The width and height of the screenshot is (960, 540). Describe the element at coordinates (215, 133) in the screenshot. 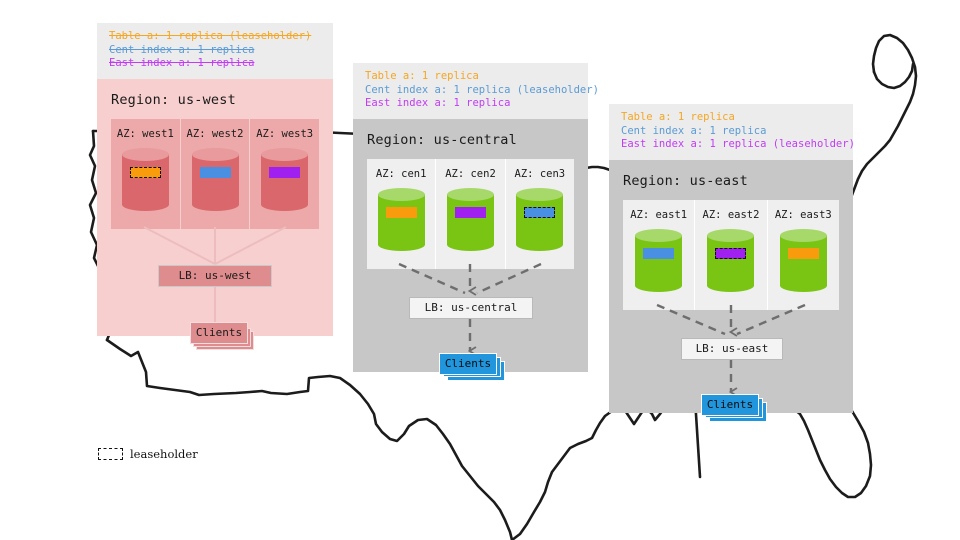

I see `az-label: AZ: west2` at that location.